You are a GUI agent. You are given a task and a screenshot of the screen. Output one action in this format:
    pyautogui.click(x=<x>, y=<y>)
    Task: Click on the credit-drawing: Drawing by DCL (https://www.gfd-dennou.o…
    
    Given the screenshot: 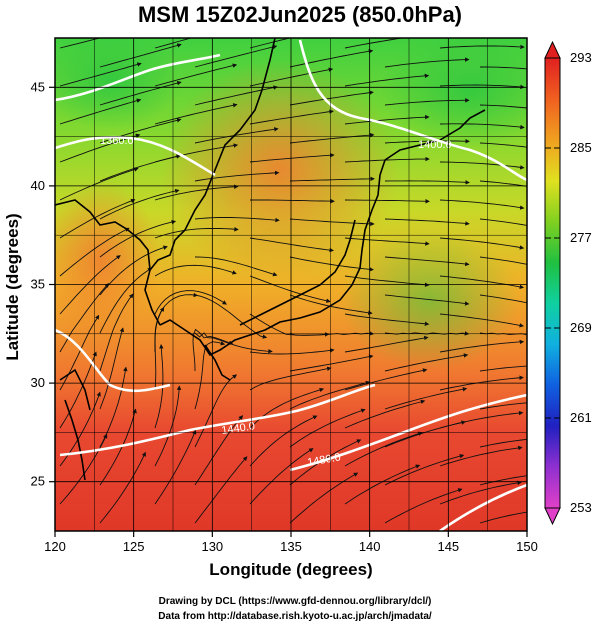 What is the action you would take?
    pyautogui.click(x=295, y=601)
    